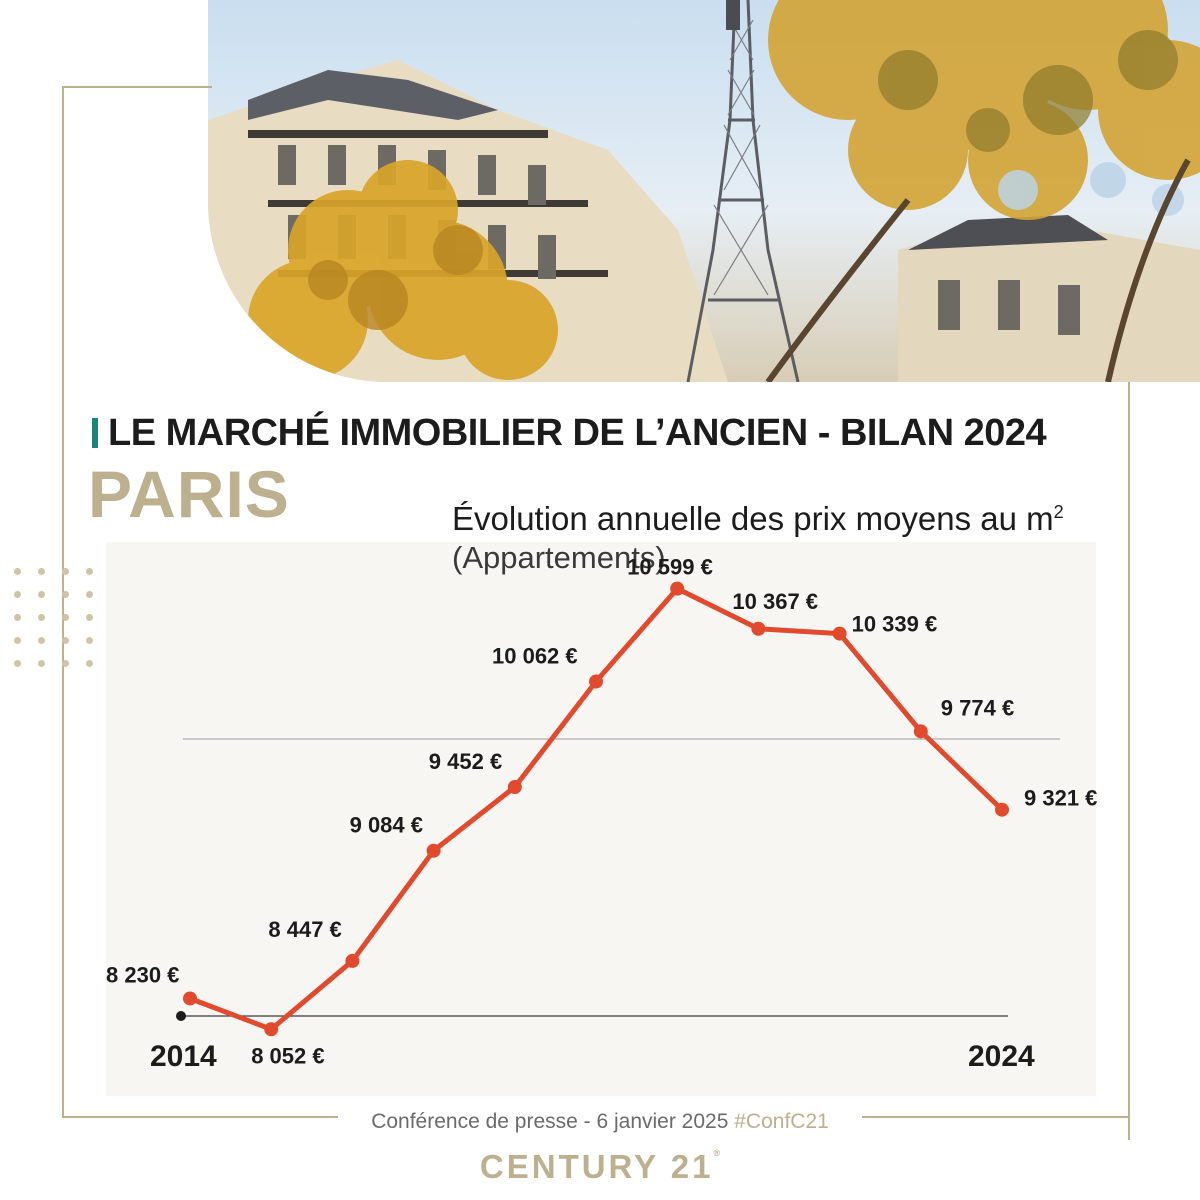  What do you see at coordinates (95, 433) in the screenshot?
I see `title-accent-bar` at bounding box center [95, 433].